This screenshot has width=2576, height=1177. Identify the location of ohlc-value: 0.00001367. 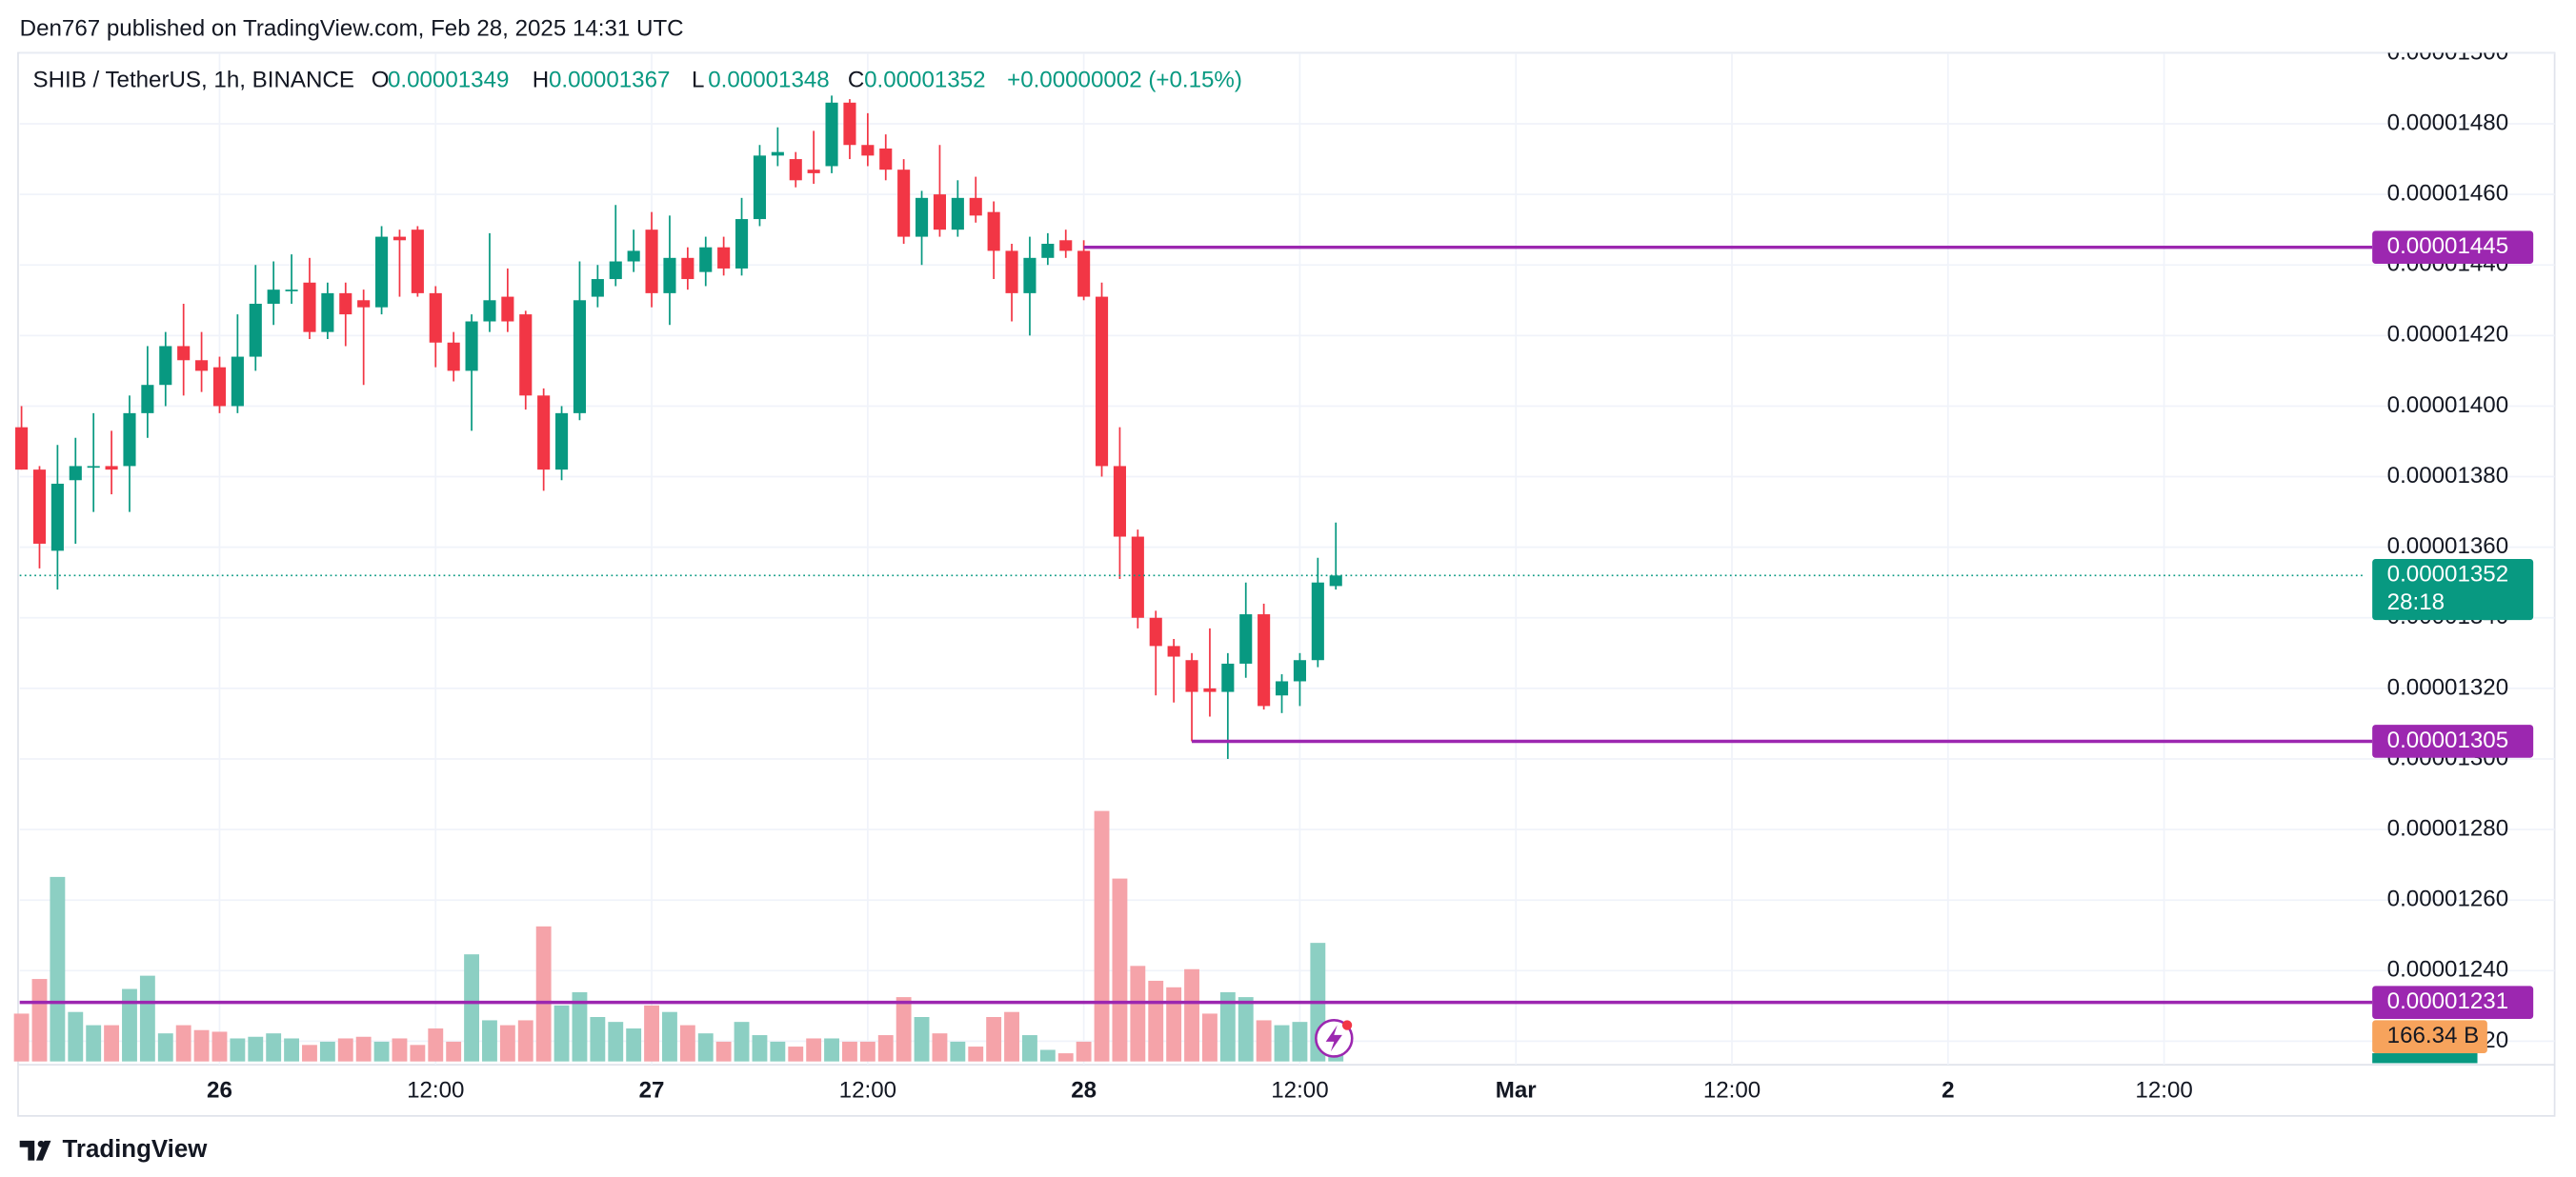
(609, 79).